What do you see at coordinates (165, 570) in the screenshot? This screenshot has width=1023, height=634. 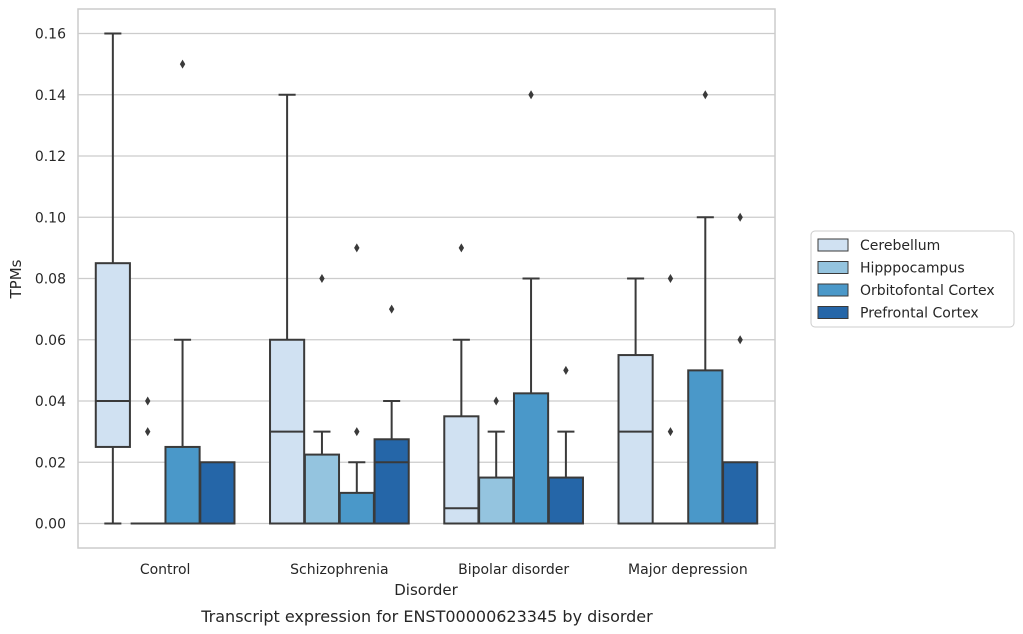 I see `x-tick-label: Control` at bounding box center [165, 570].